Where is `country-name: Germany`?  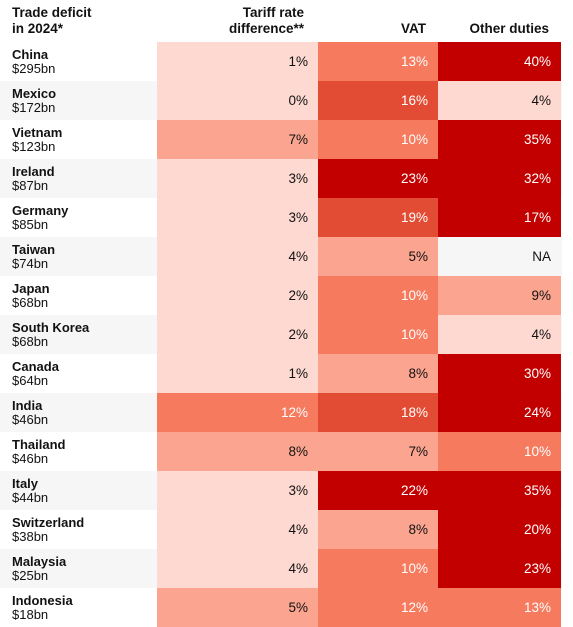 country-name: Germany is located at coordinates (40, 210).